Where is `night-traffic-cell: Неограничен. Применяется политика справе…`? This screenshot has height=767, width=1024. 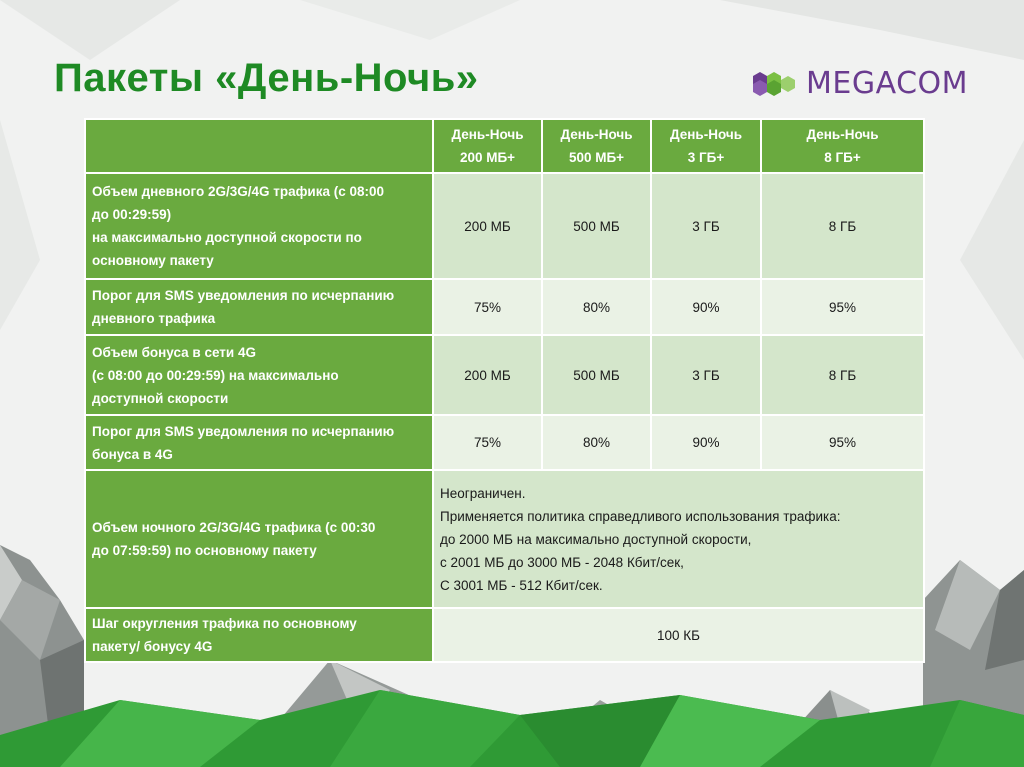
night-traffic-cell: Неограничен. Применяется политика справе… is located at coordinates (678, 539).